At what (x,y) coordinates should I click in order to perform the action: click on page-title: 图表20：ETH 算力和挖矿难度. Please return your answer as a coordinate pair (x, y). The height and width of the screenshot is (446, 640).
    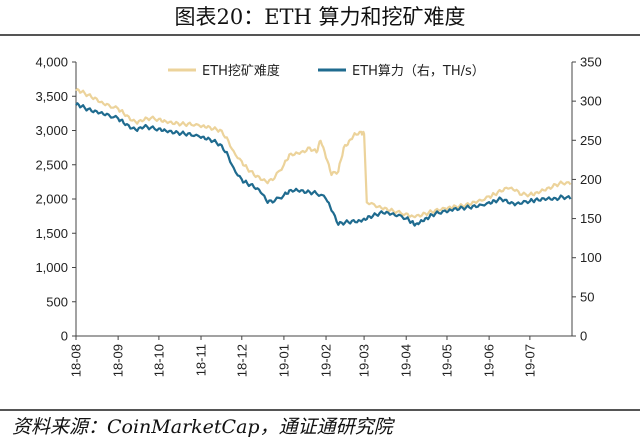
    Looking at the image, I should click on (320, 17).